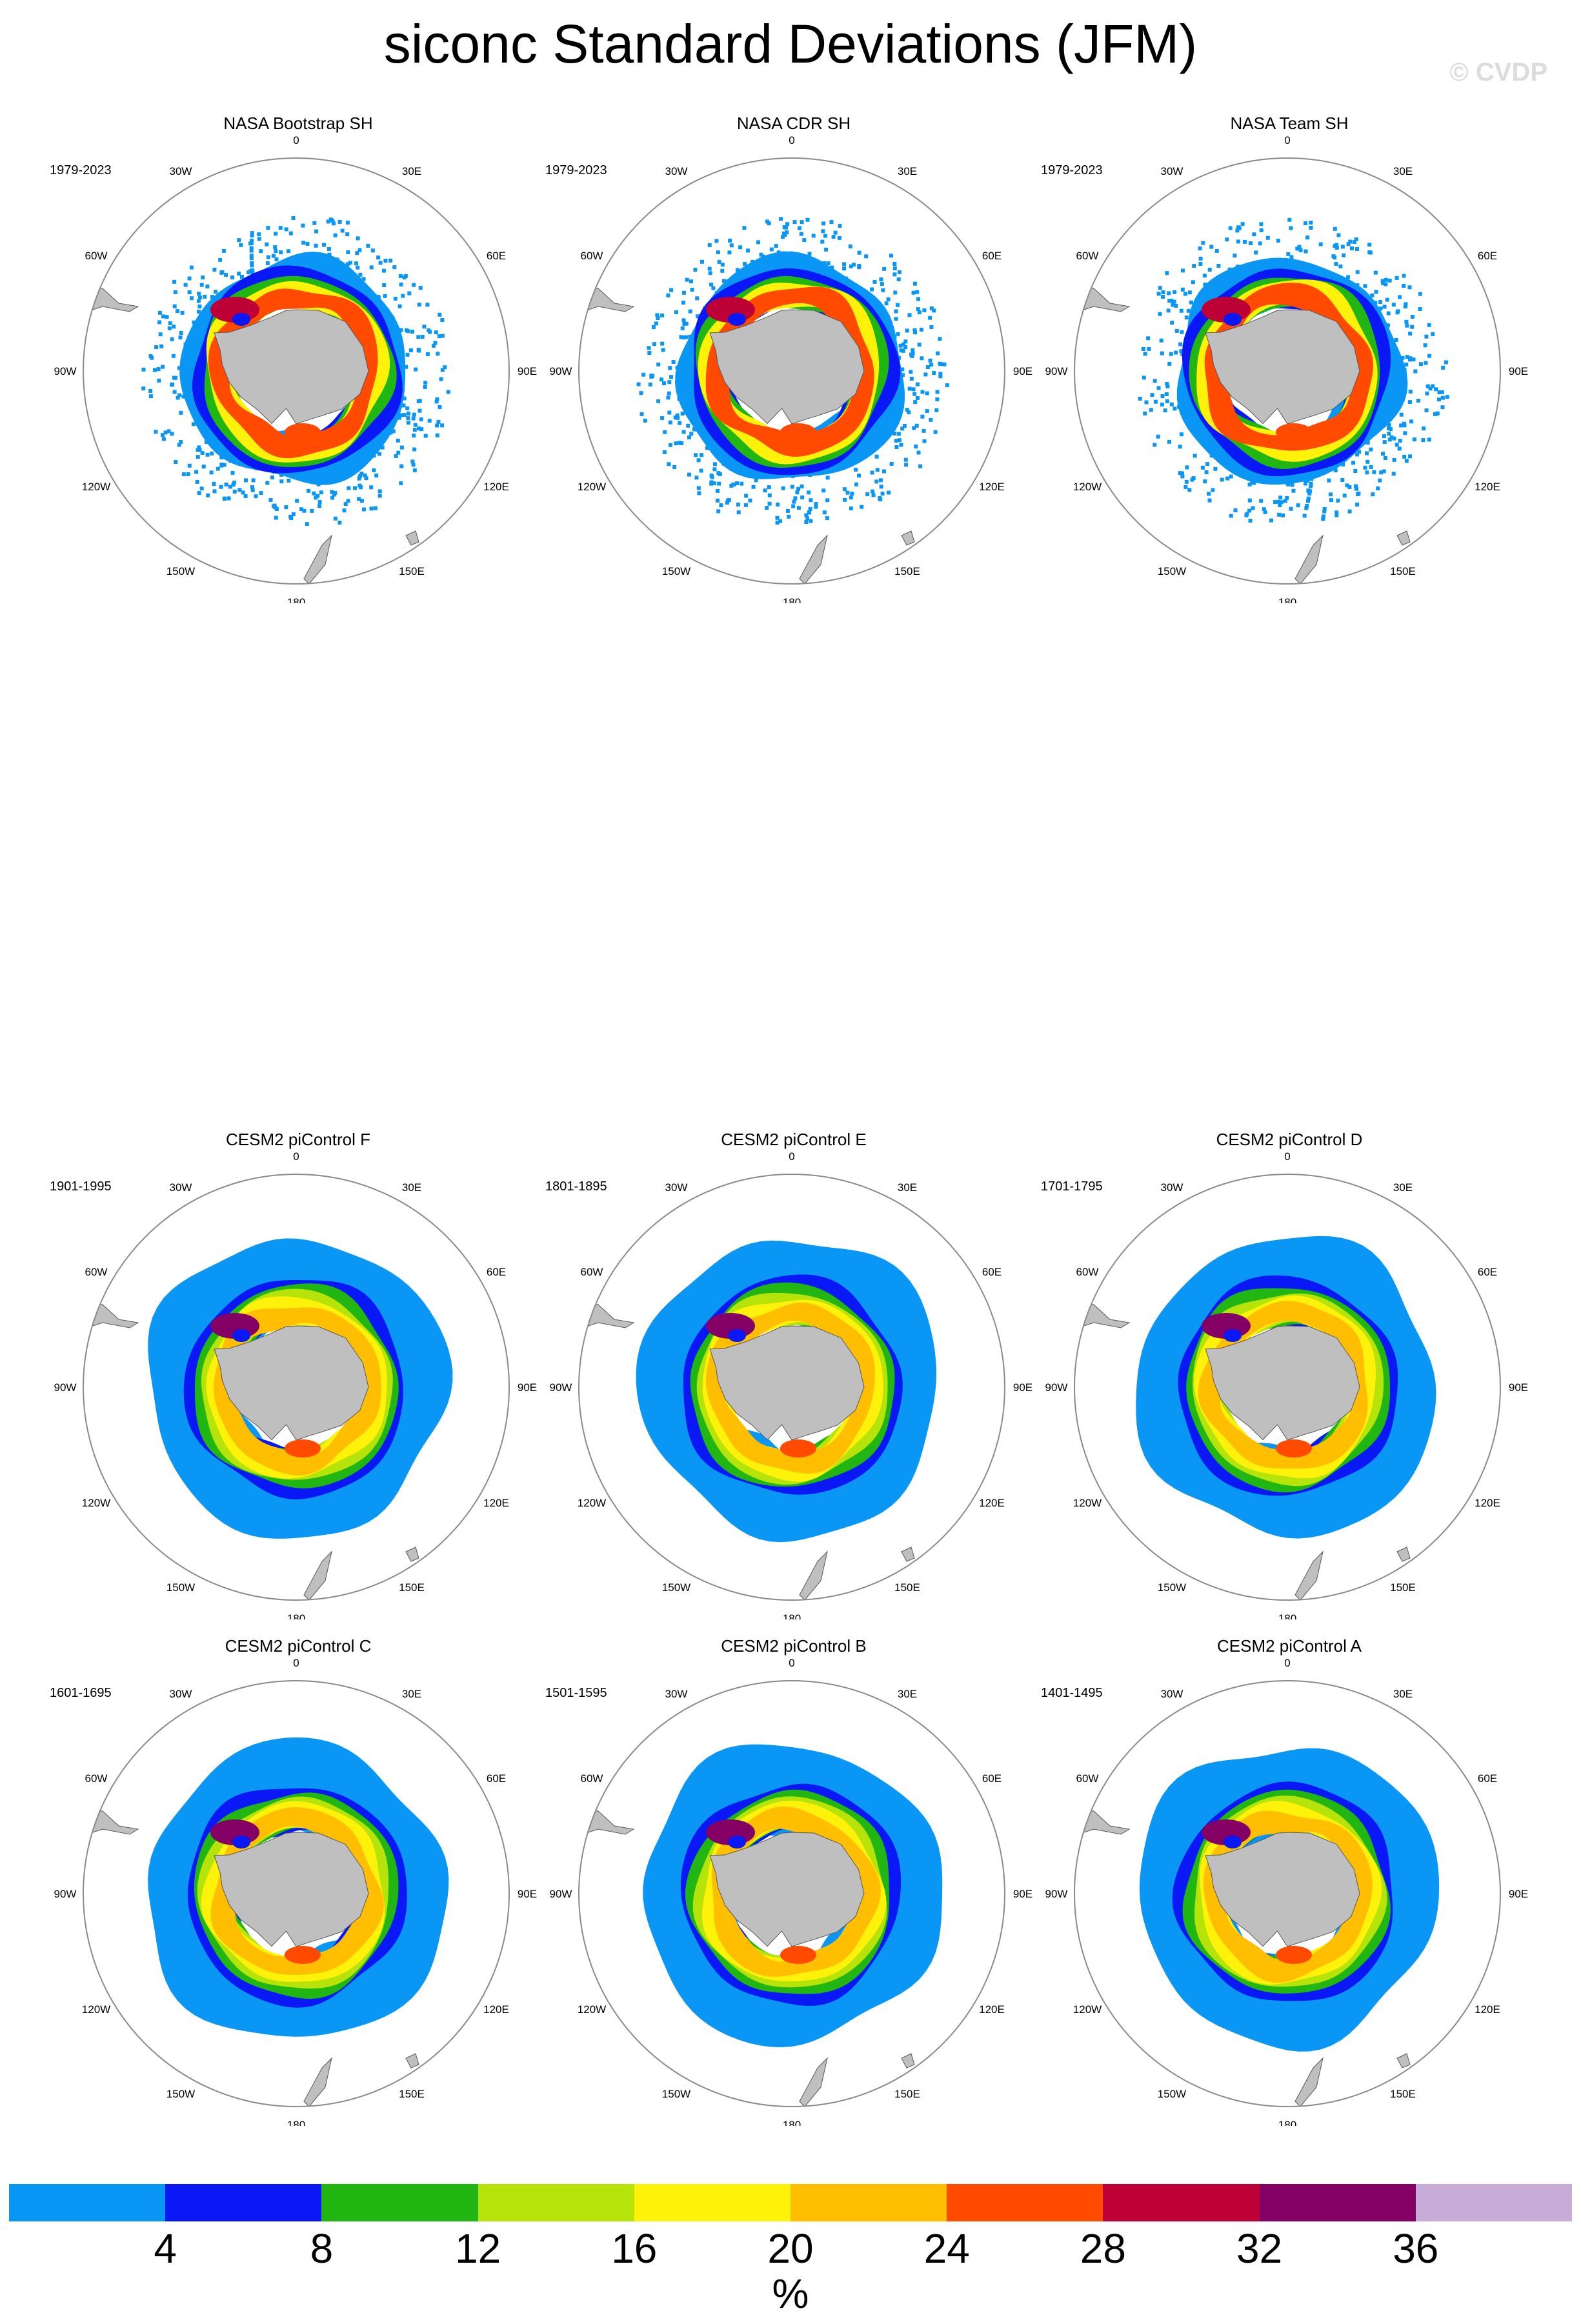  I want to click on new-zealand-landmass, so click(1309, 1575).